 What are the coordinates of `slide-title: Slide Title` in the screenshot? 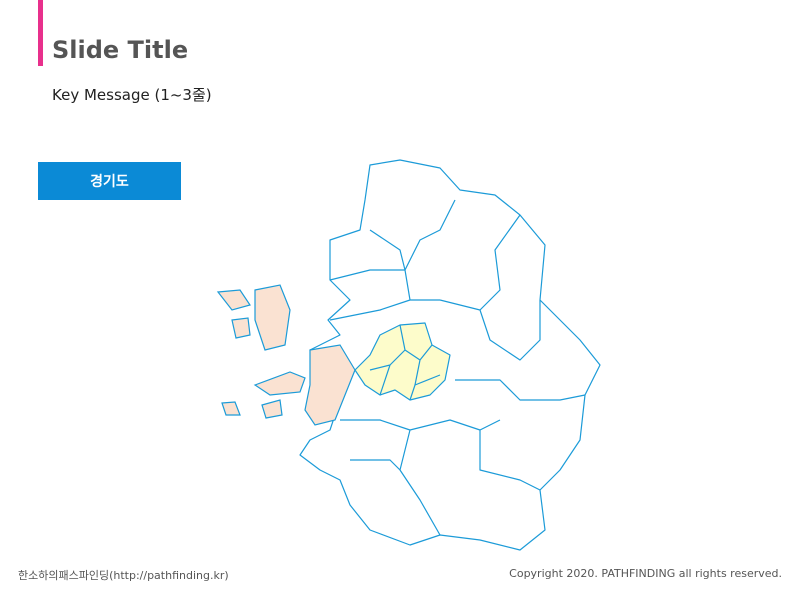 It's located at (120, 50).